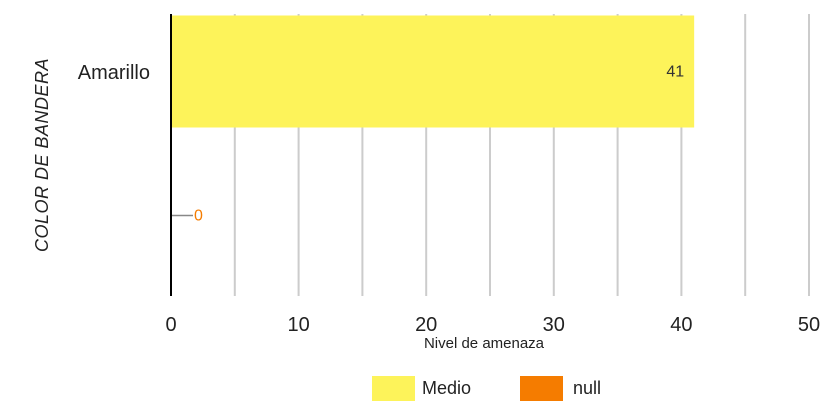 This screenshot has height=402, width=836. I want to click on x-axis-title: Nivel de amenaza, so click(484, 343).